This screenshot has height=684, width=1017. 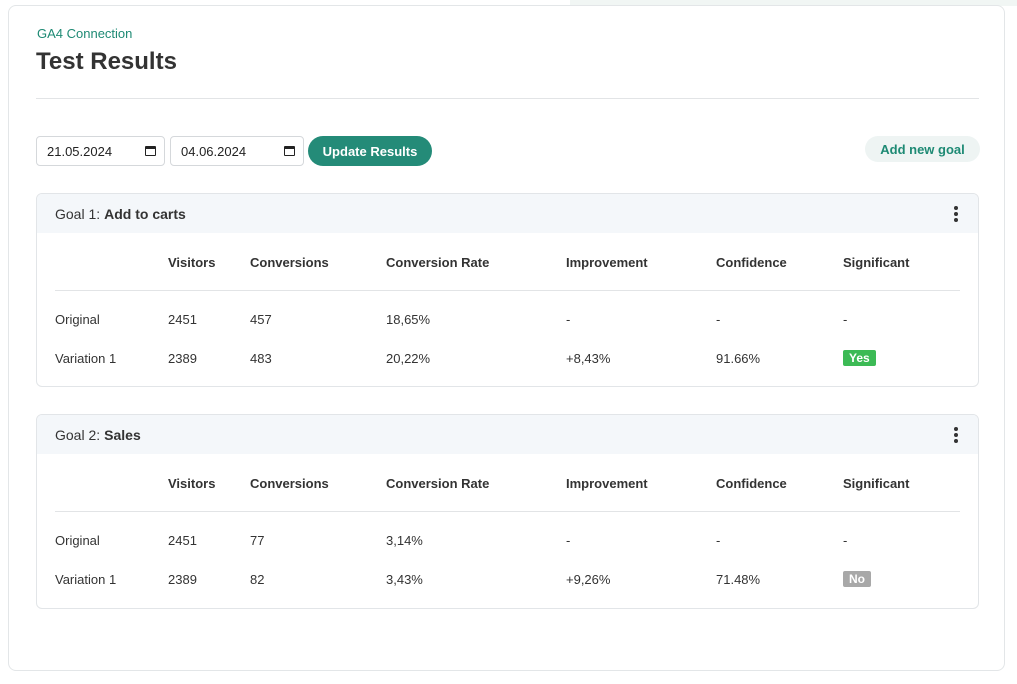 What do you see at coordinates (793, 3) in the screenshot?
I see `top-tint` at bounding box center [793, 3].